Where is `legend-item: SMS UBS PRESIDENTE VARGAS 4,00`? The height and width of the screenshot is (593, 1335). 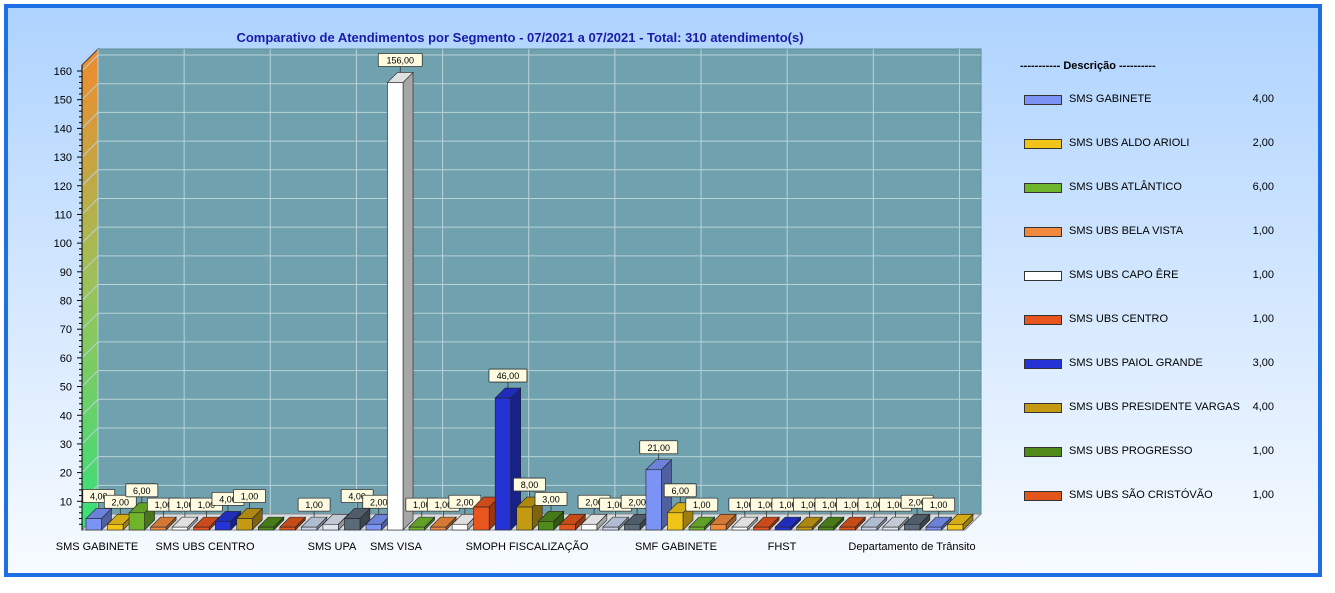 legend-item: SMS UBS PRESIDENTE VARGAS 4,00 is located at coordinates (1149, 408).